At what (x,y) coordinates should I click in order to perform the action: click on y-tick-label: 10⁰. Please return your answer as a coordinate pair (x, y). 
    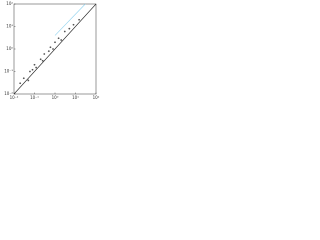
    Looking at the image, I should click on (9, 48).